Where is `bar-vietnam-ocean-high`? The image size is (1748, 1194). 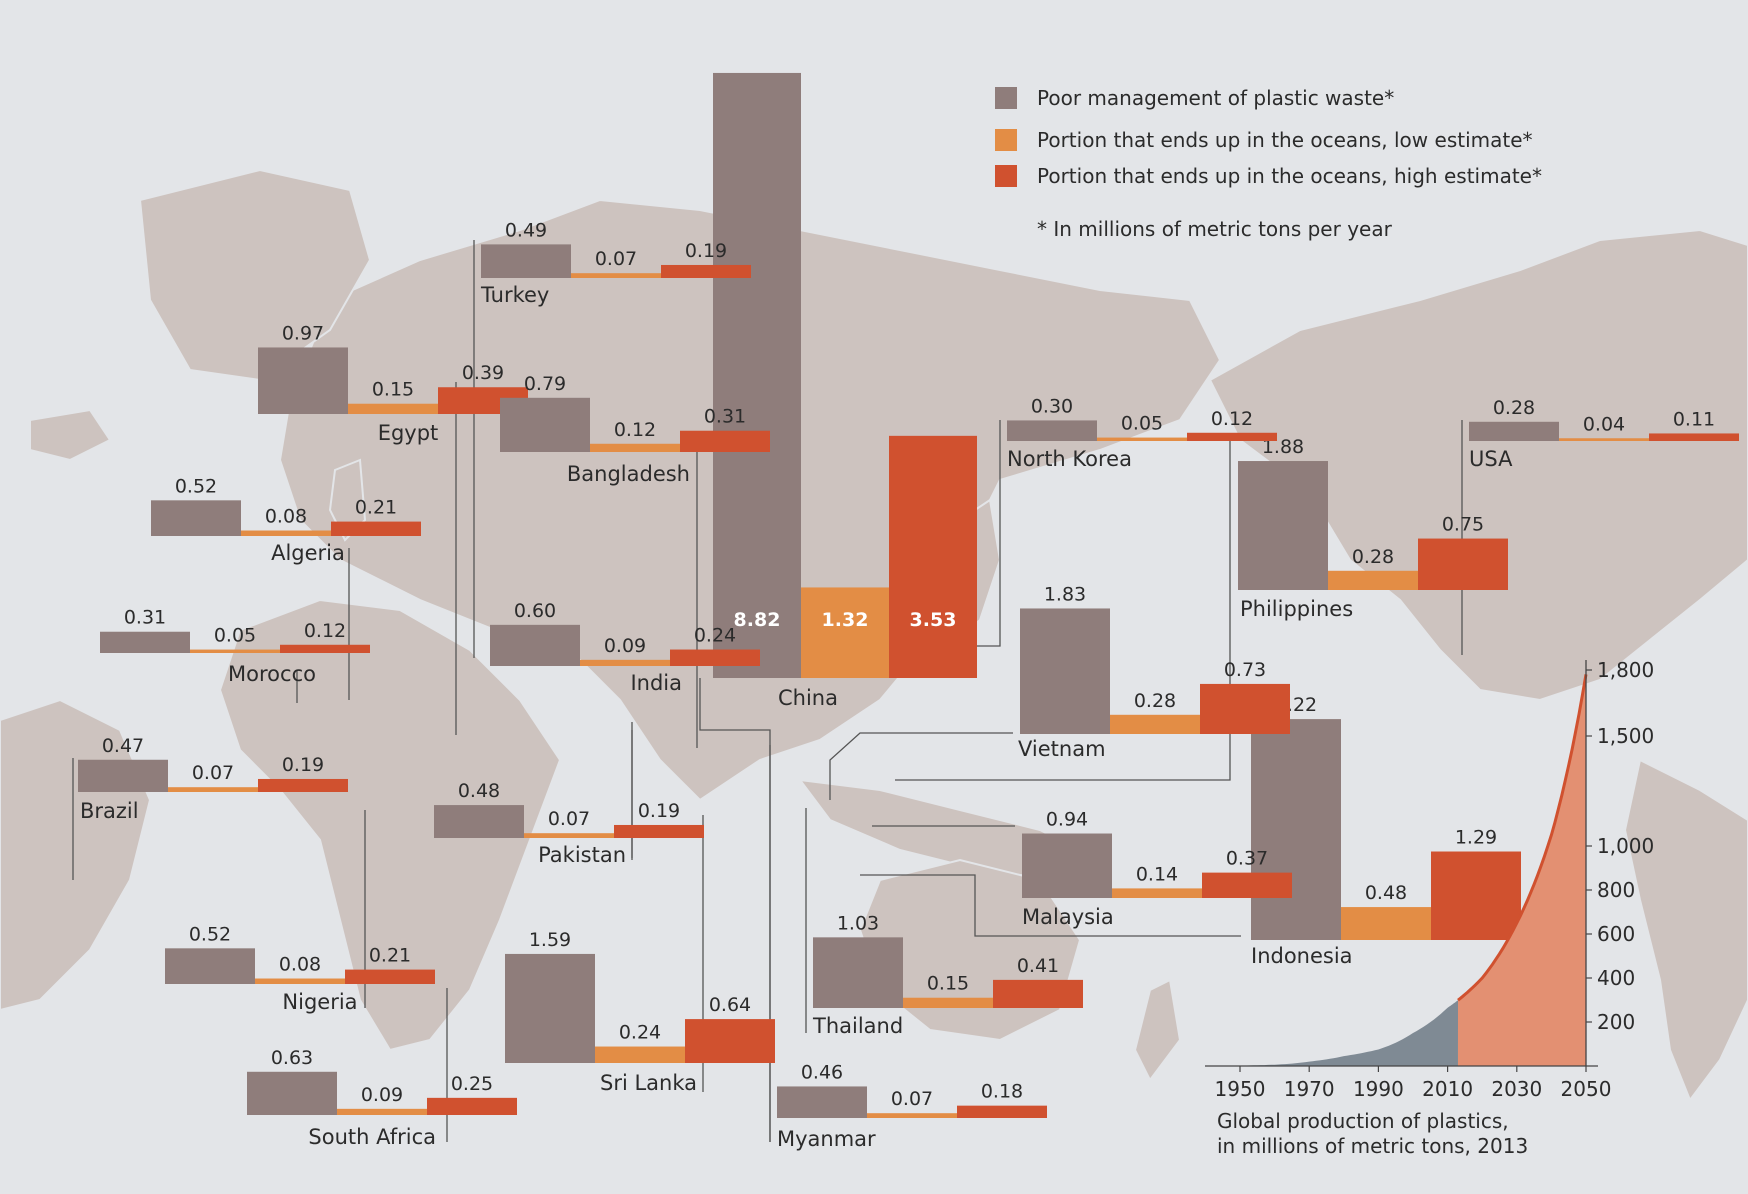
bar-vietnam-ocean-high is located at coordinates (1245, 708).